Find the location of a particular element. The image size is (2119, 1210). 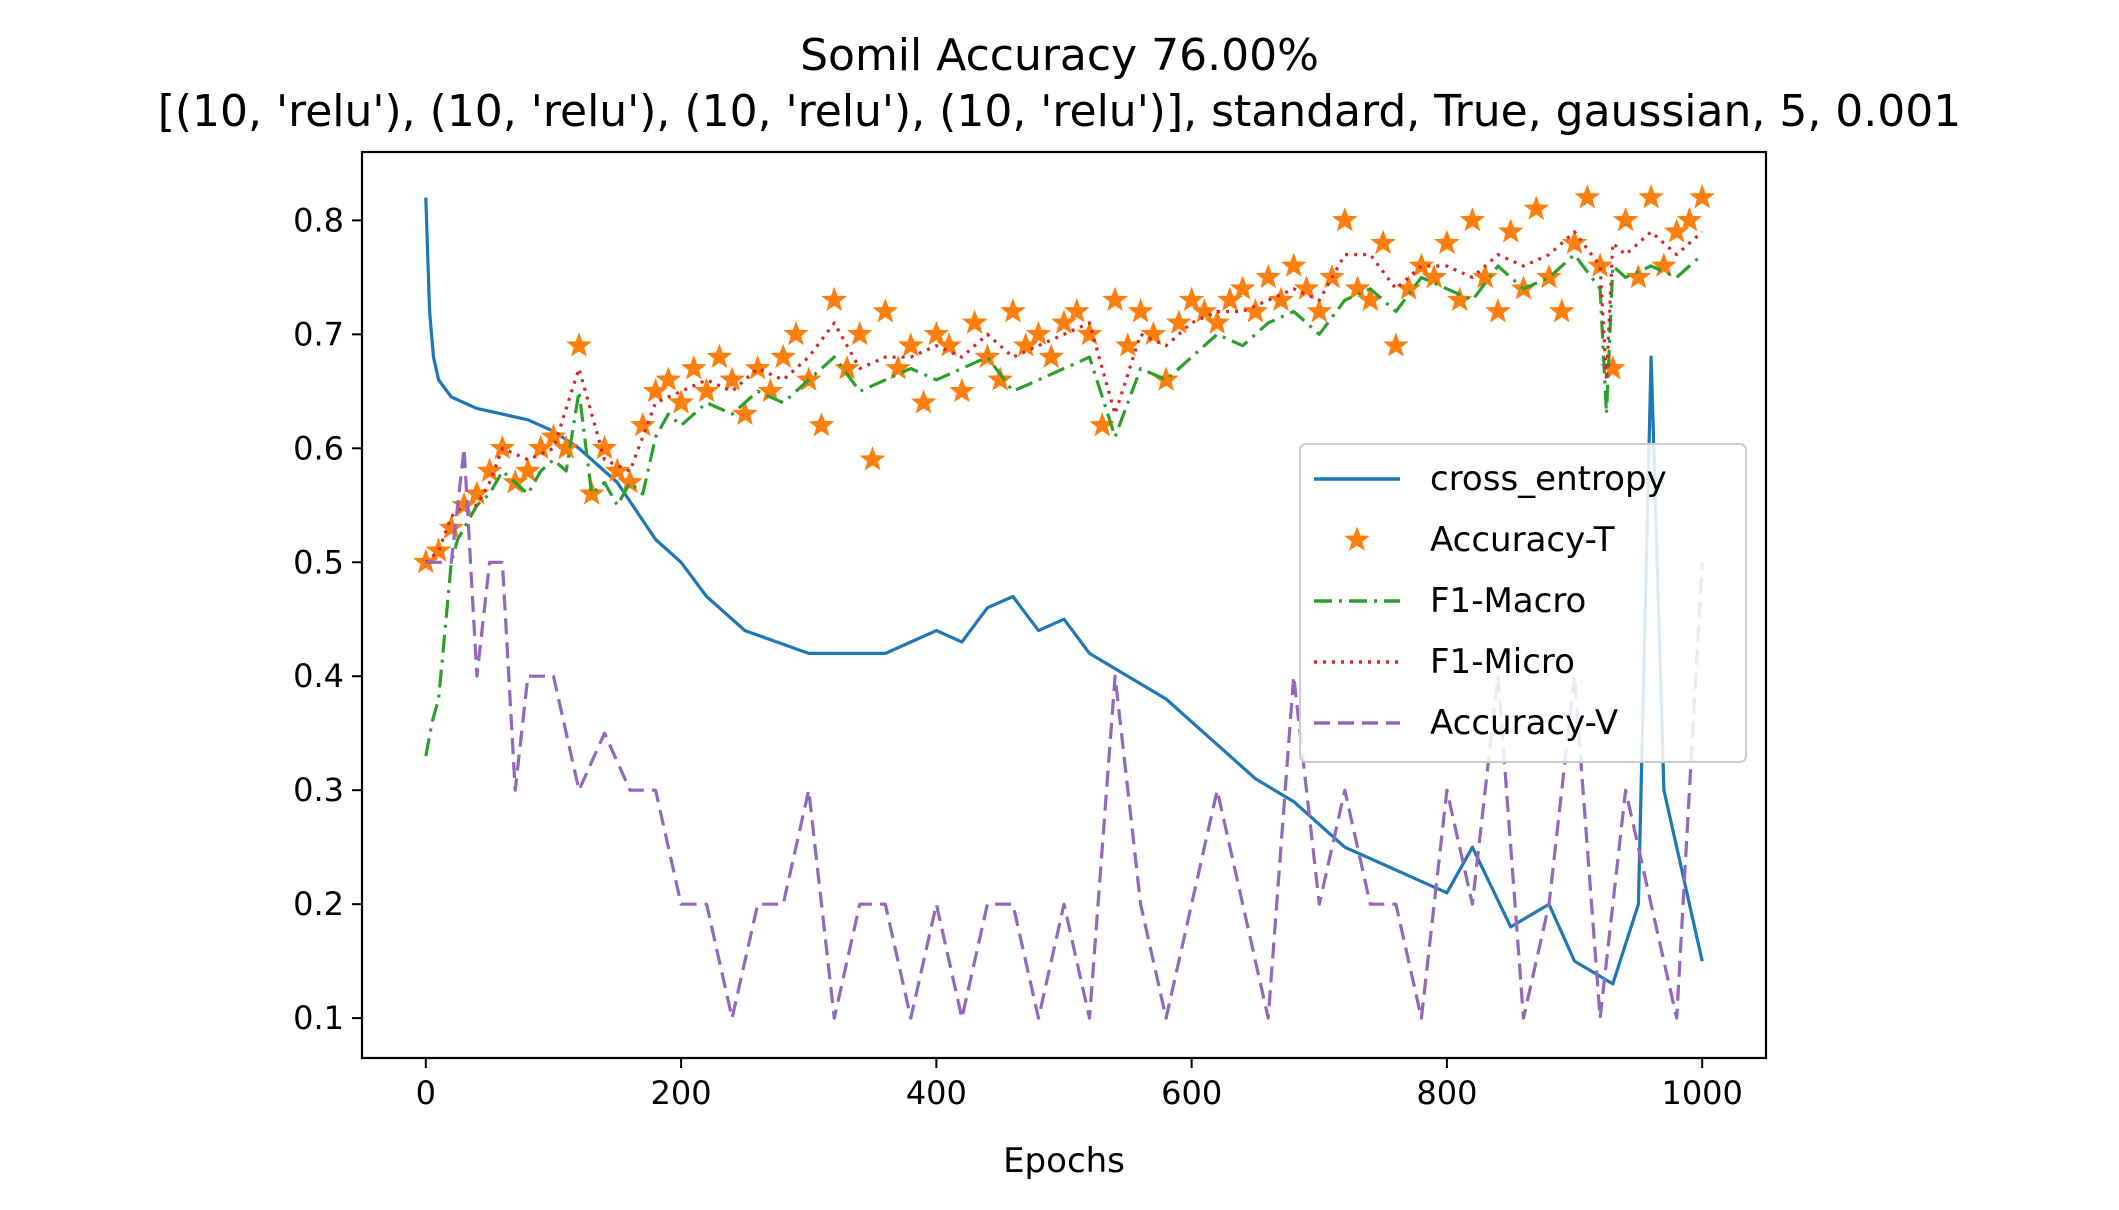

legend-item: cross_entropy is located at coordinates (1490, 479).